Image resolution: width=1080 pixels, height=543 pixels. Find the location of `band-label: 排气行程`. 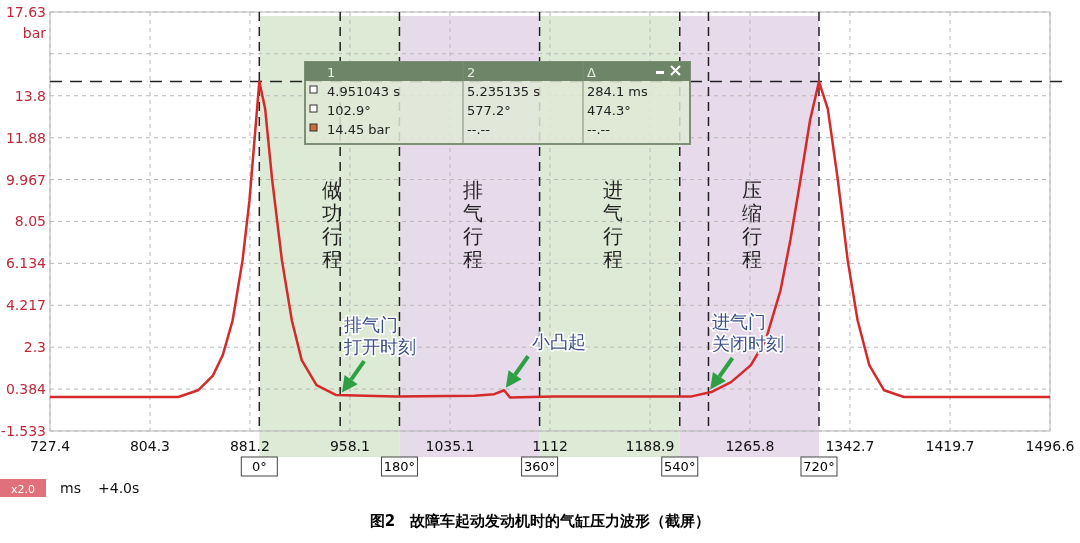

band-label: 排气行程 is located at coordinates (472, 224).